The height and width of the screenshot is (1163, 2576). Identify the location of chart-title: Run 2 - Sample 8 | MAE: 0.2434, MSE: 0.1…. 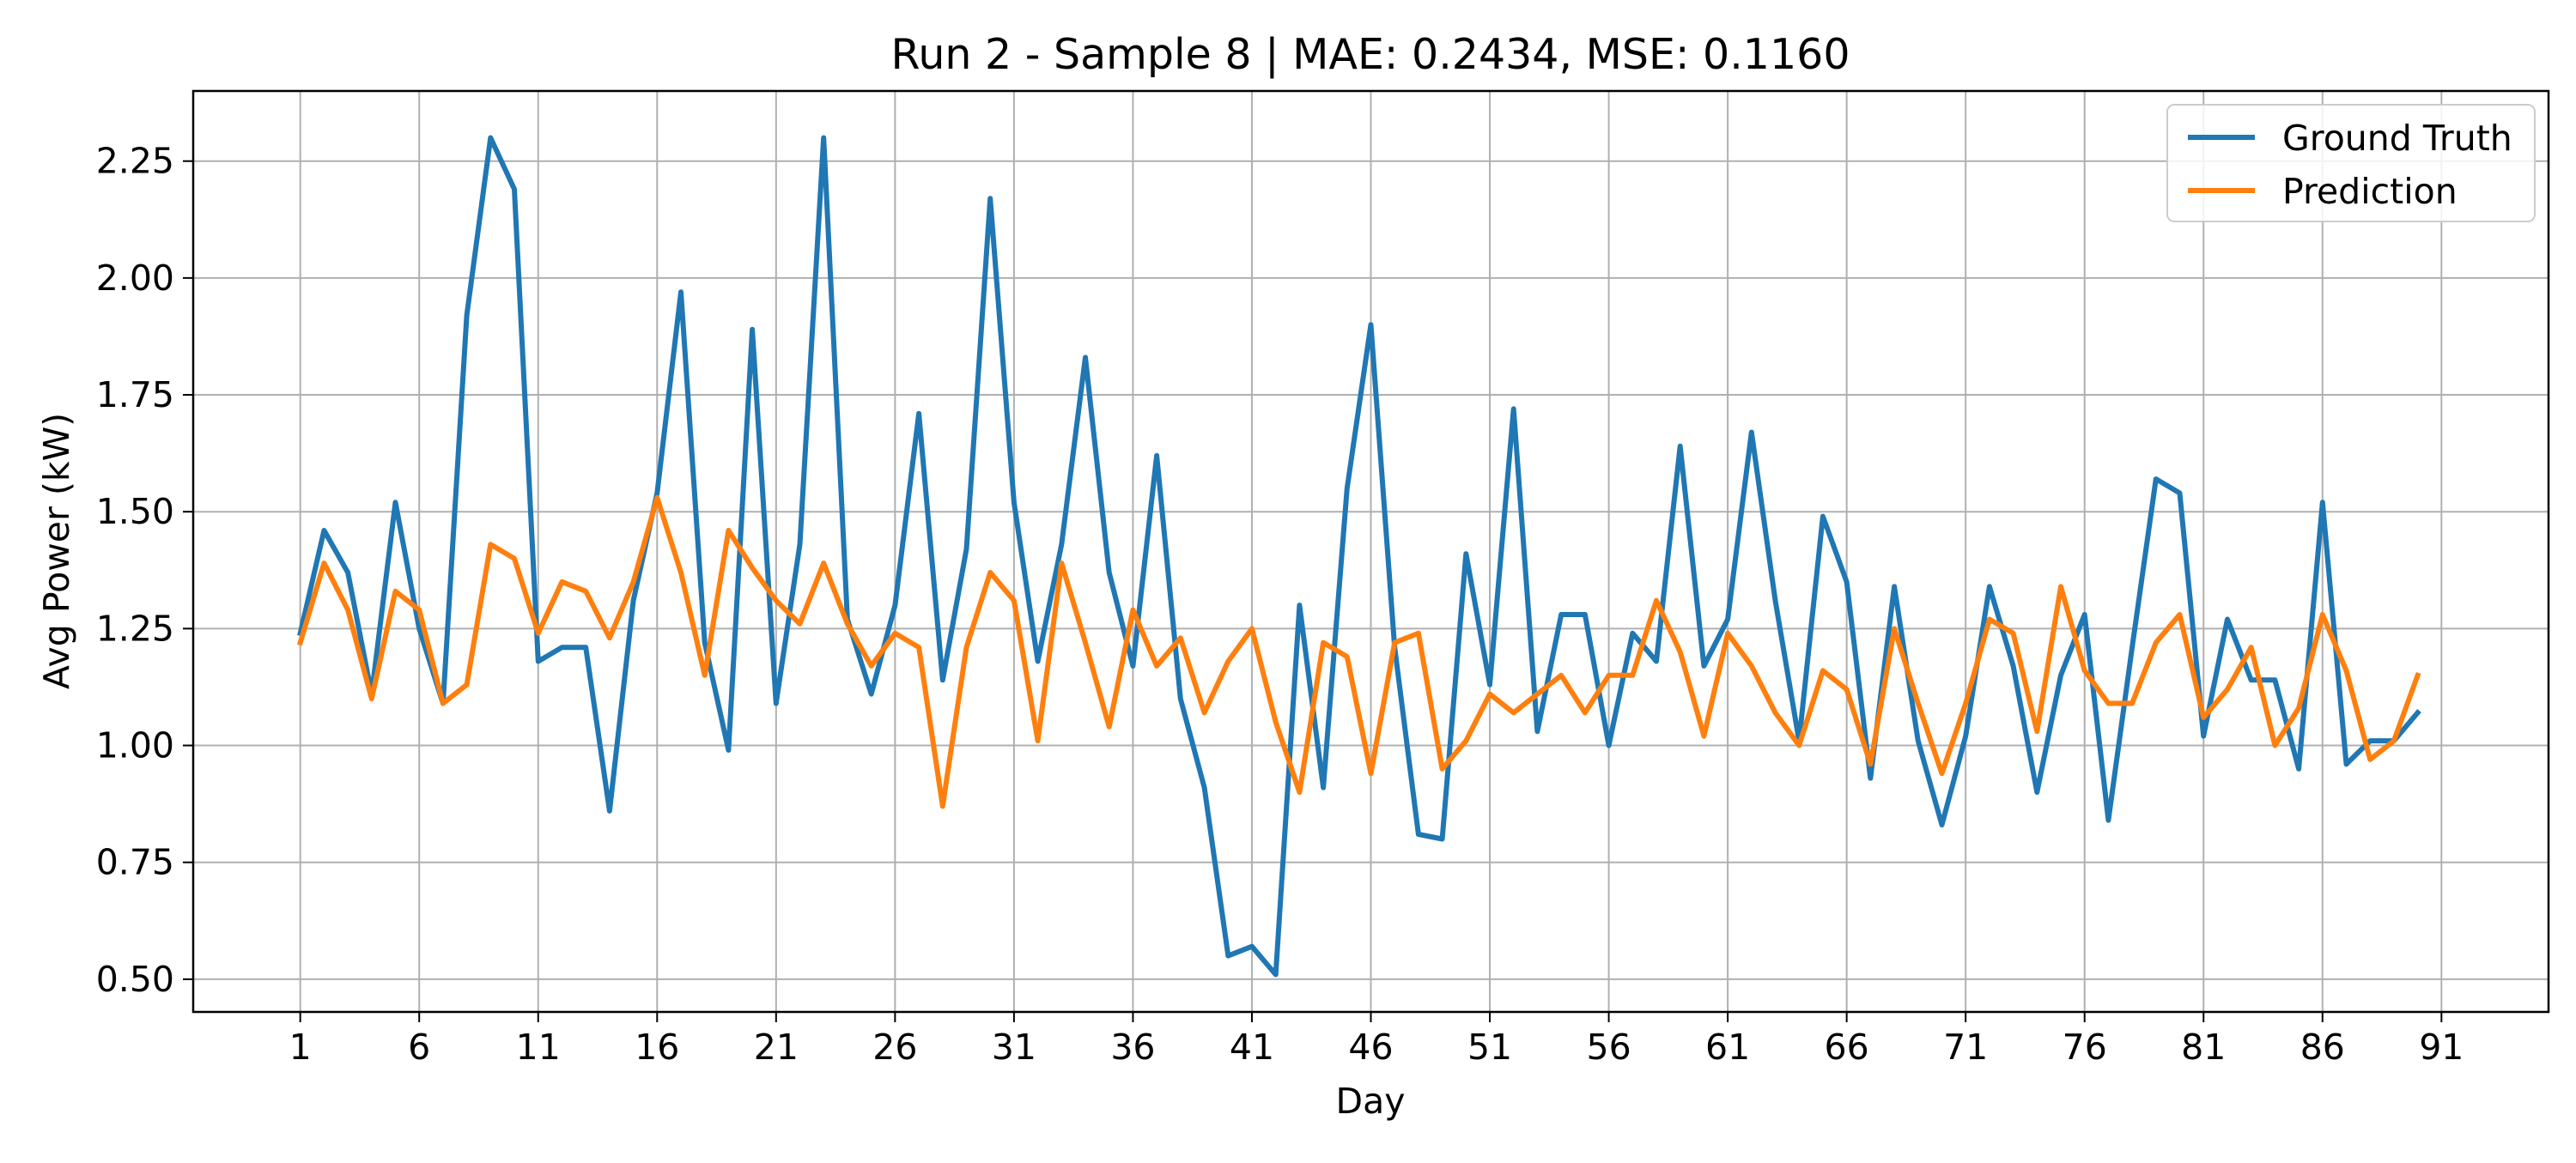
(1371, 55).